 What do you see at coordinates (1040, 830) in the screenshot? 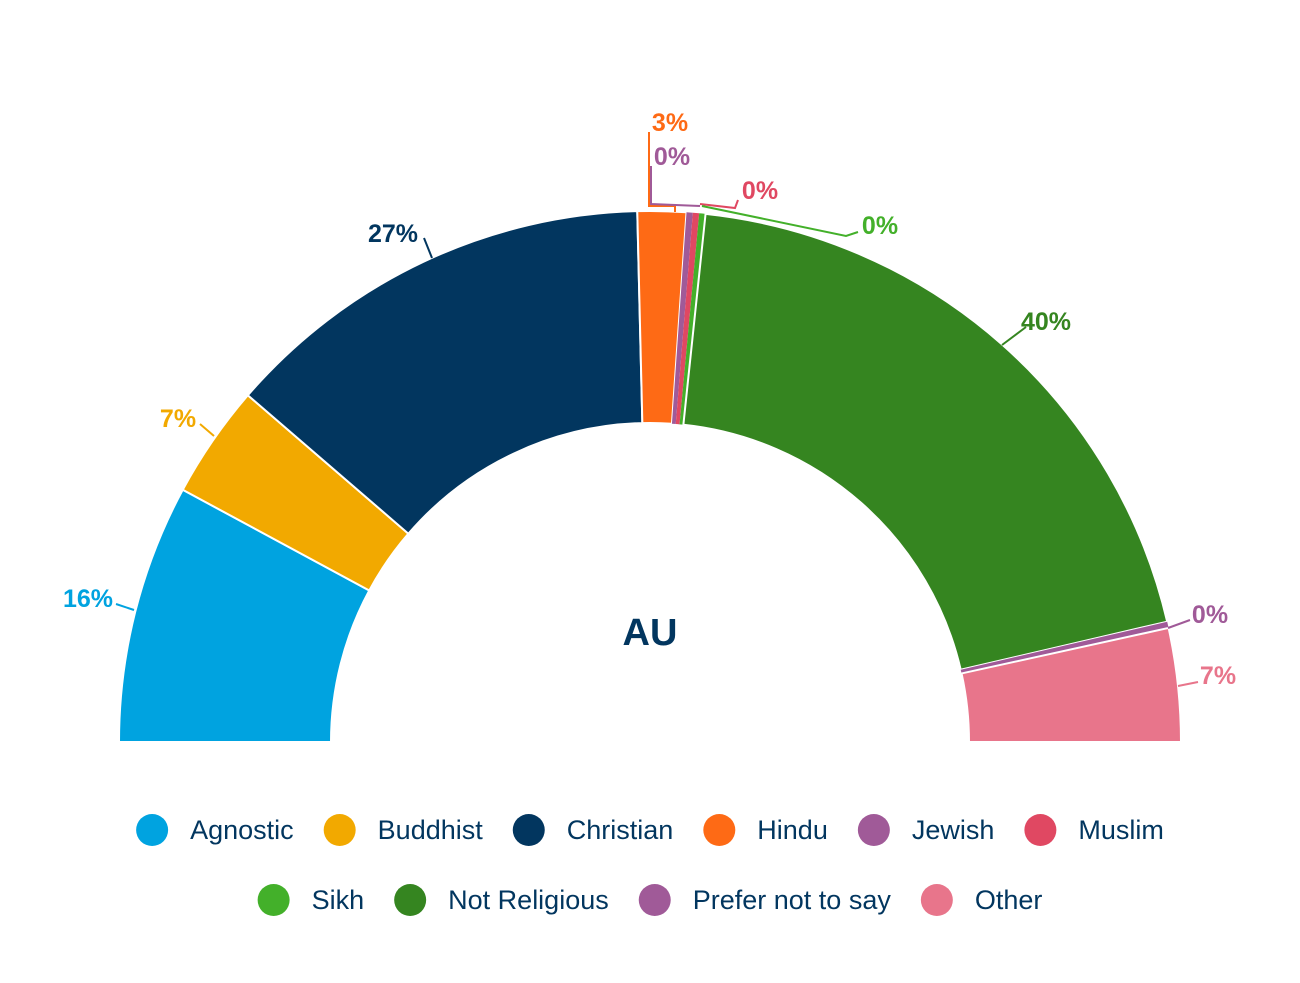
I see `legend-marker-muslim` at bounding box center [1040, 830].